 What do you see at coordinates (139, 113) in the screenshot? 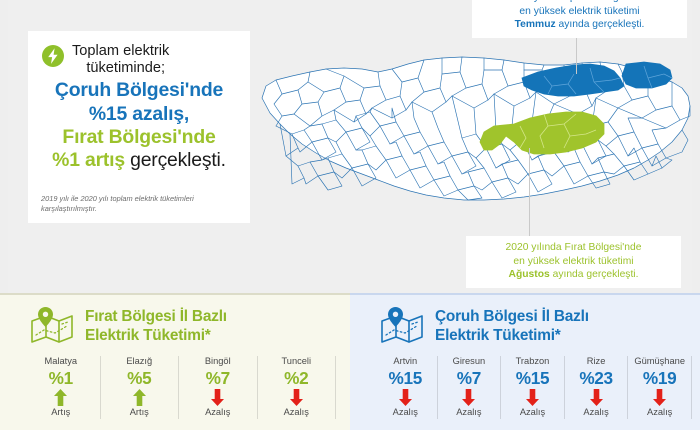
I see `statement-coruh-value: %15 azalış,` at bounding box center [139, 113].